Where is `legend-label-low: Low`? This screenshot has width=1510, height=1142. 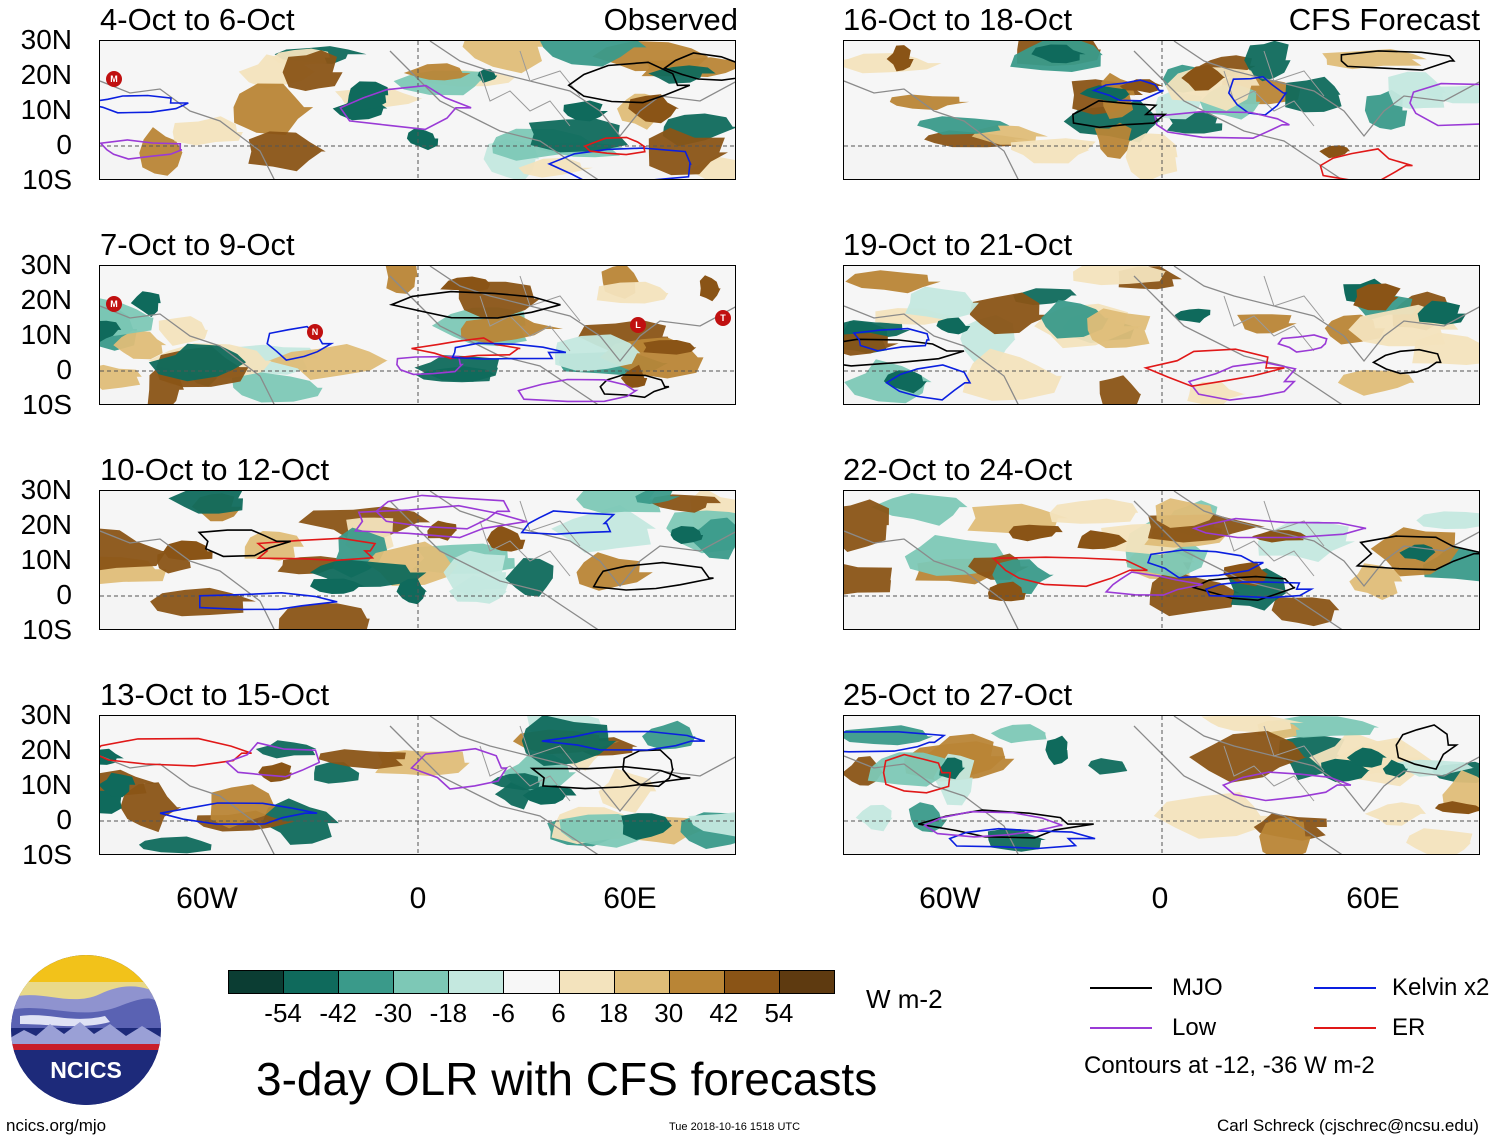
legend-label-low: Low is located at coordinates (1194, 1027).